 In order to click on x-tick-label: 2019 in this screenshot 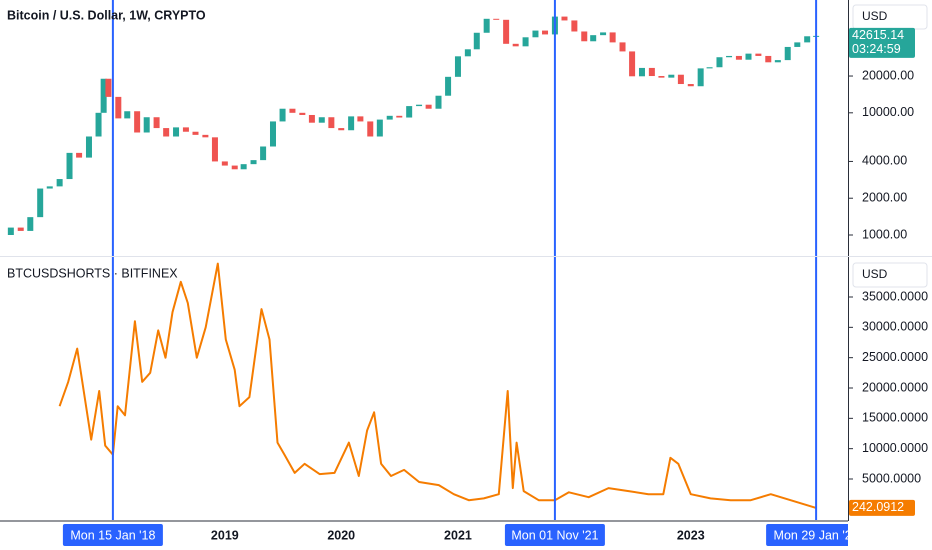, I will do `click(225, 535)`.